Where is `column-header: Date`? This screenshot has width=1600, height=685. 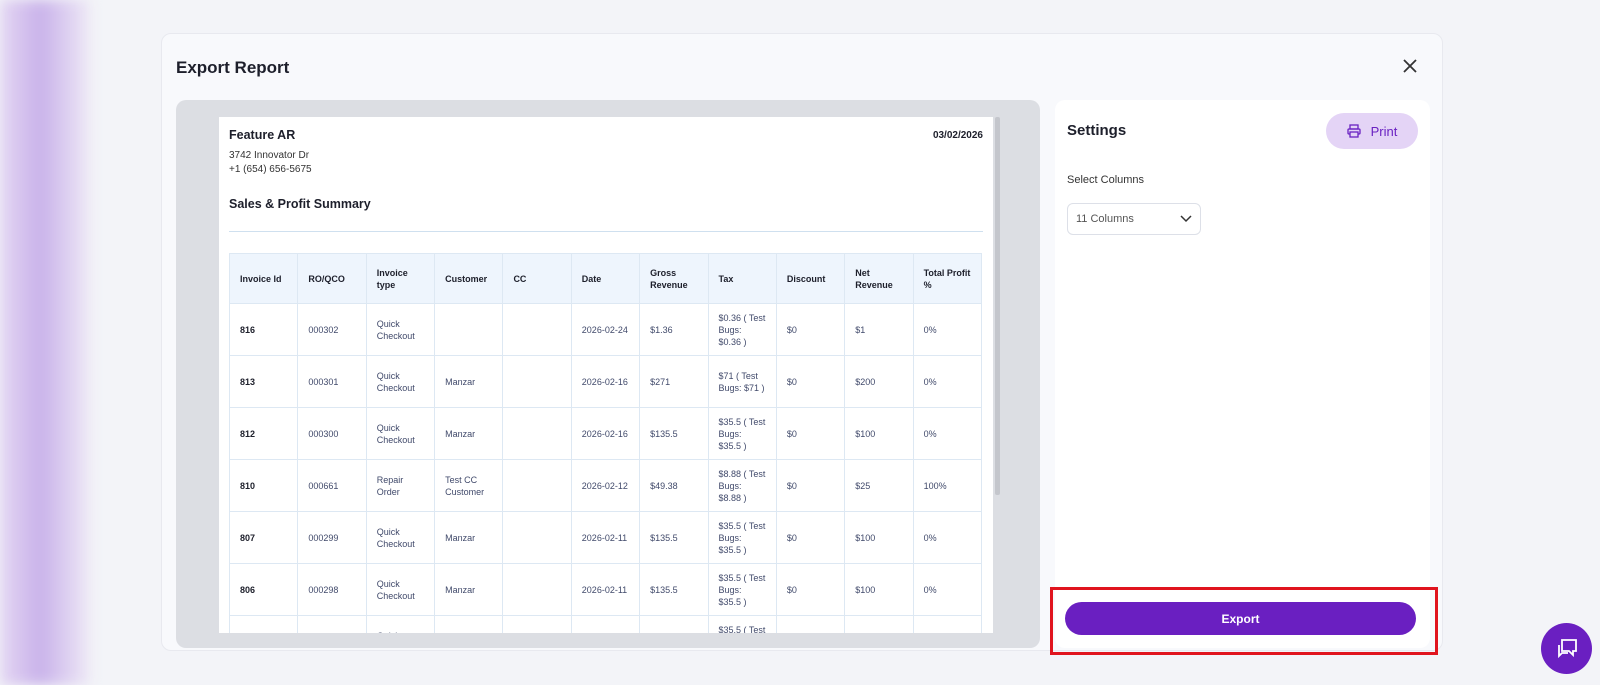
column-header: Date is located at coordinates (605, 278).